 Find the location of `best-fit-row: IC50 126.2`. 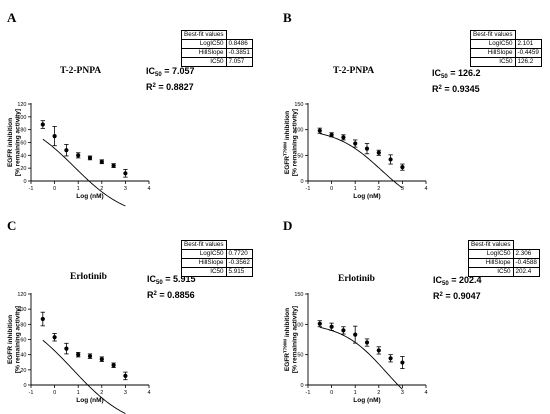

best-fit-row: IC50 126.2 is located at coordinates (506, 62).